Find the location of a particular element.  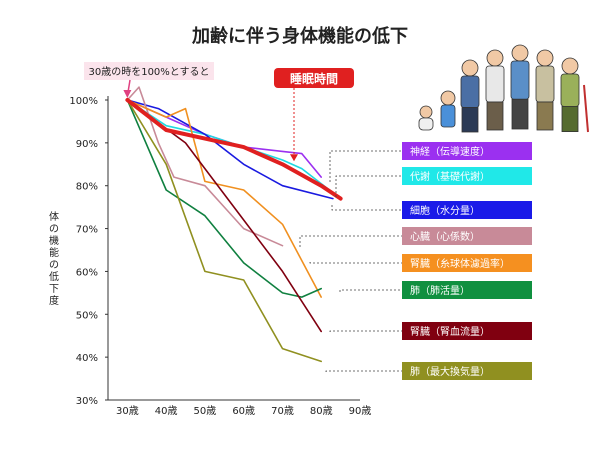

walking-cane-icon is located at coordinates (586, 108).